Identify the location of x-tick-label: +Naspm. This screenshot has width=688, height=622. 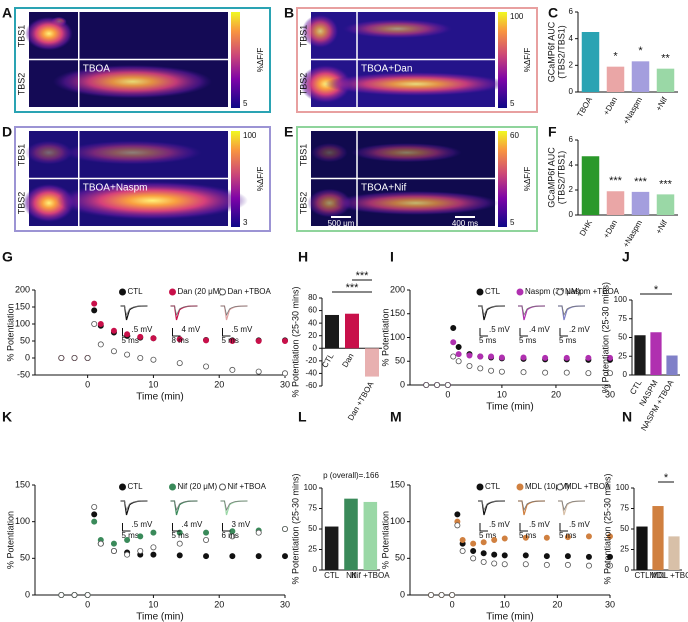
(632, 233).